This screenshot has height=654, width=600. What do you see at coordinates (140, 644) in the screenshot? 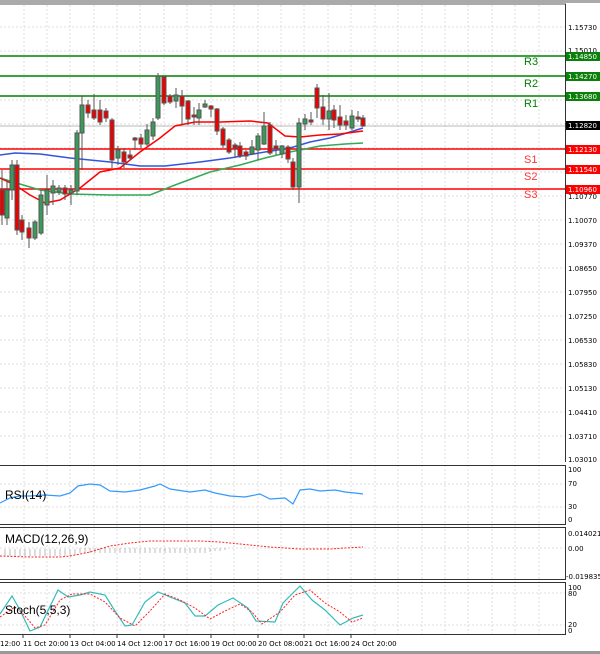
I see `svg-text: 14 Oct 12:00` at bounding box center [140, 644].